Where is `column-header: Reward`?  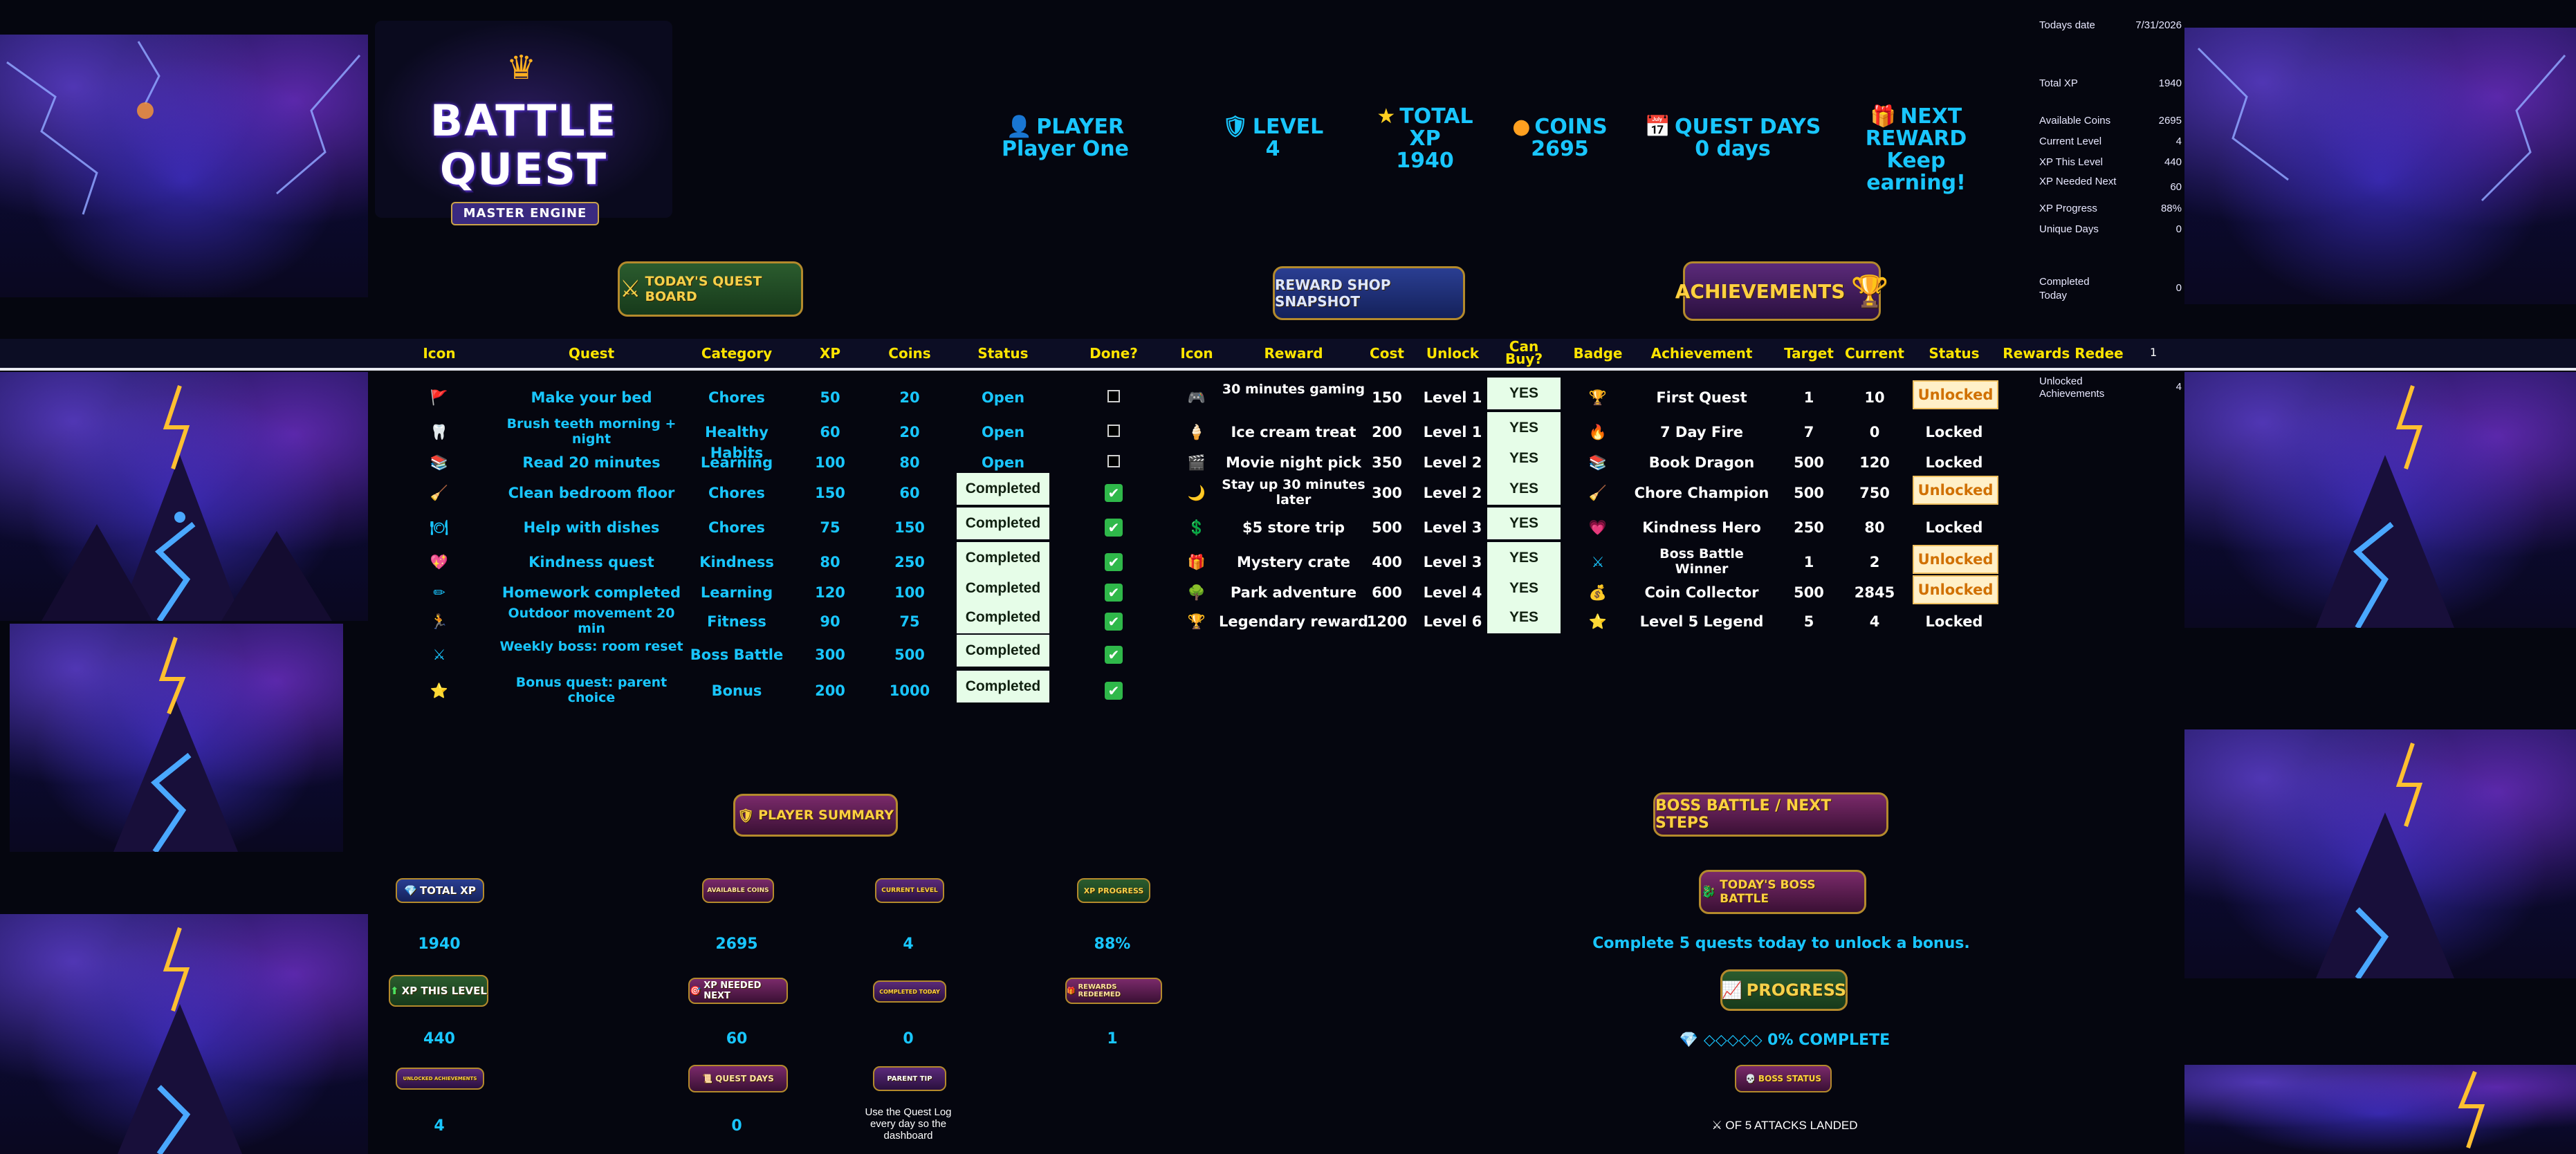
column-header: Reward is located at coordinates (1293, 353).